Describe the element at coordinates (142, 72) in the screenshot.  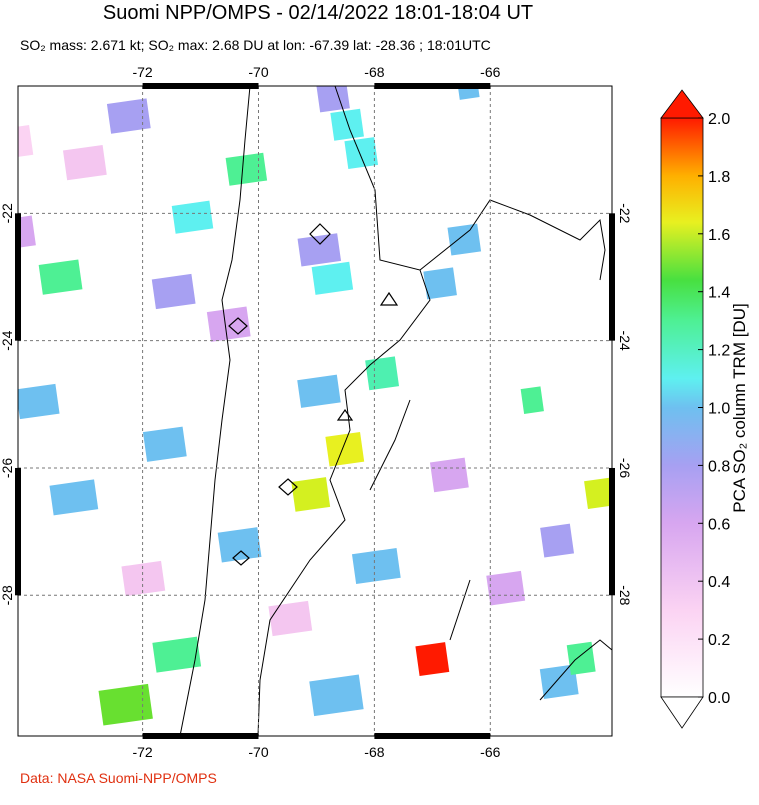
I see `x-tick-label-top: -72` at that location.